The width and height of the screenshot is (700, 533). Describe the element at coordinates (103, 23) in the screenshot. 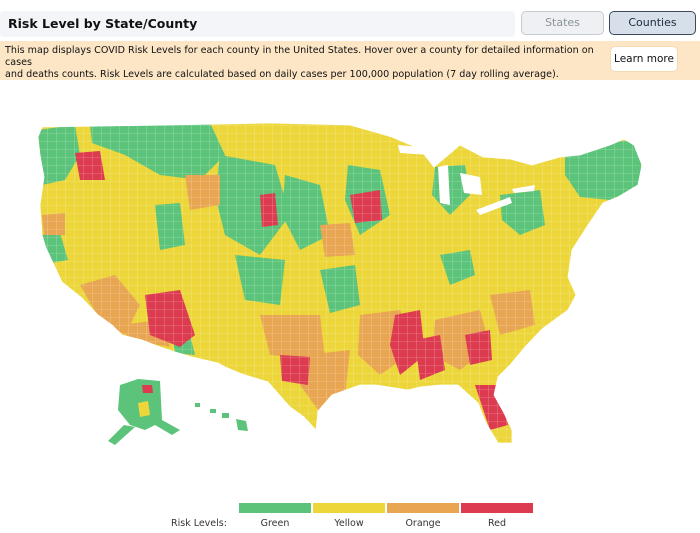

I see `page-title: Risk Level by State/County` at that location.